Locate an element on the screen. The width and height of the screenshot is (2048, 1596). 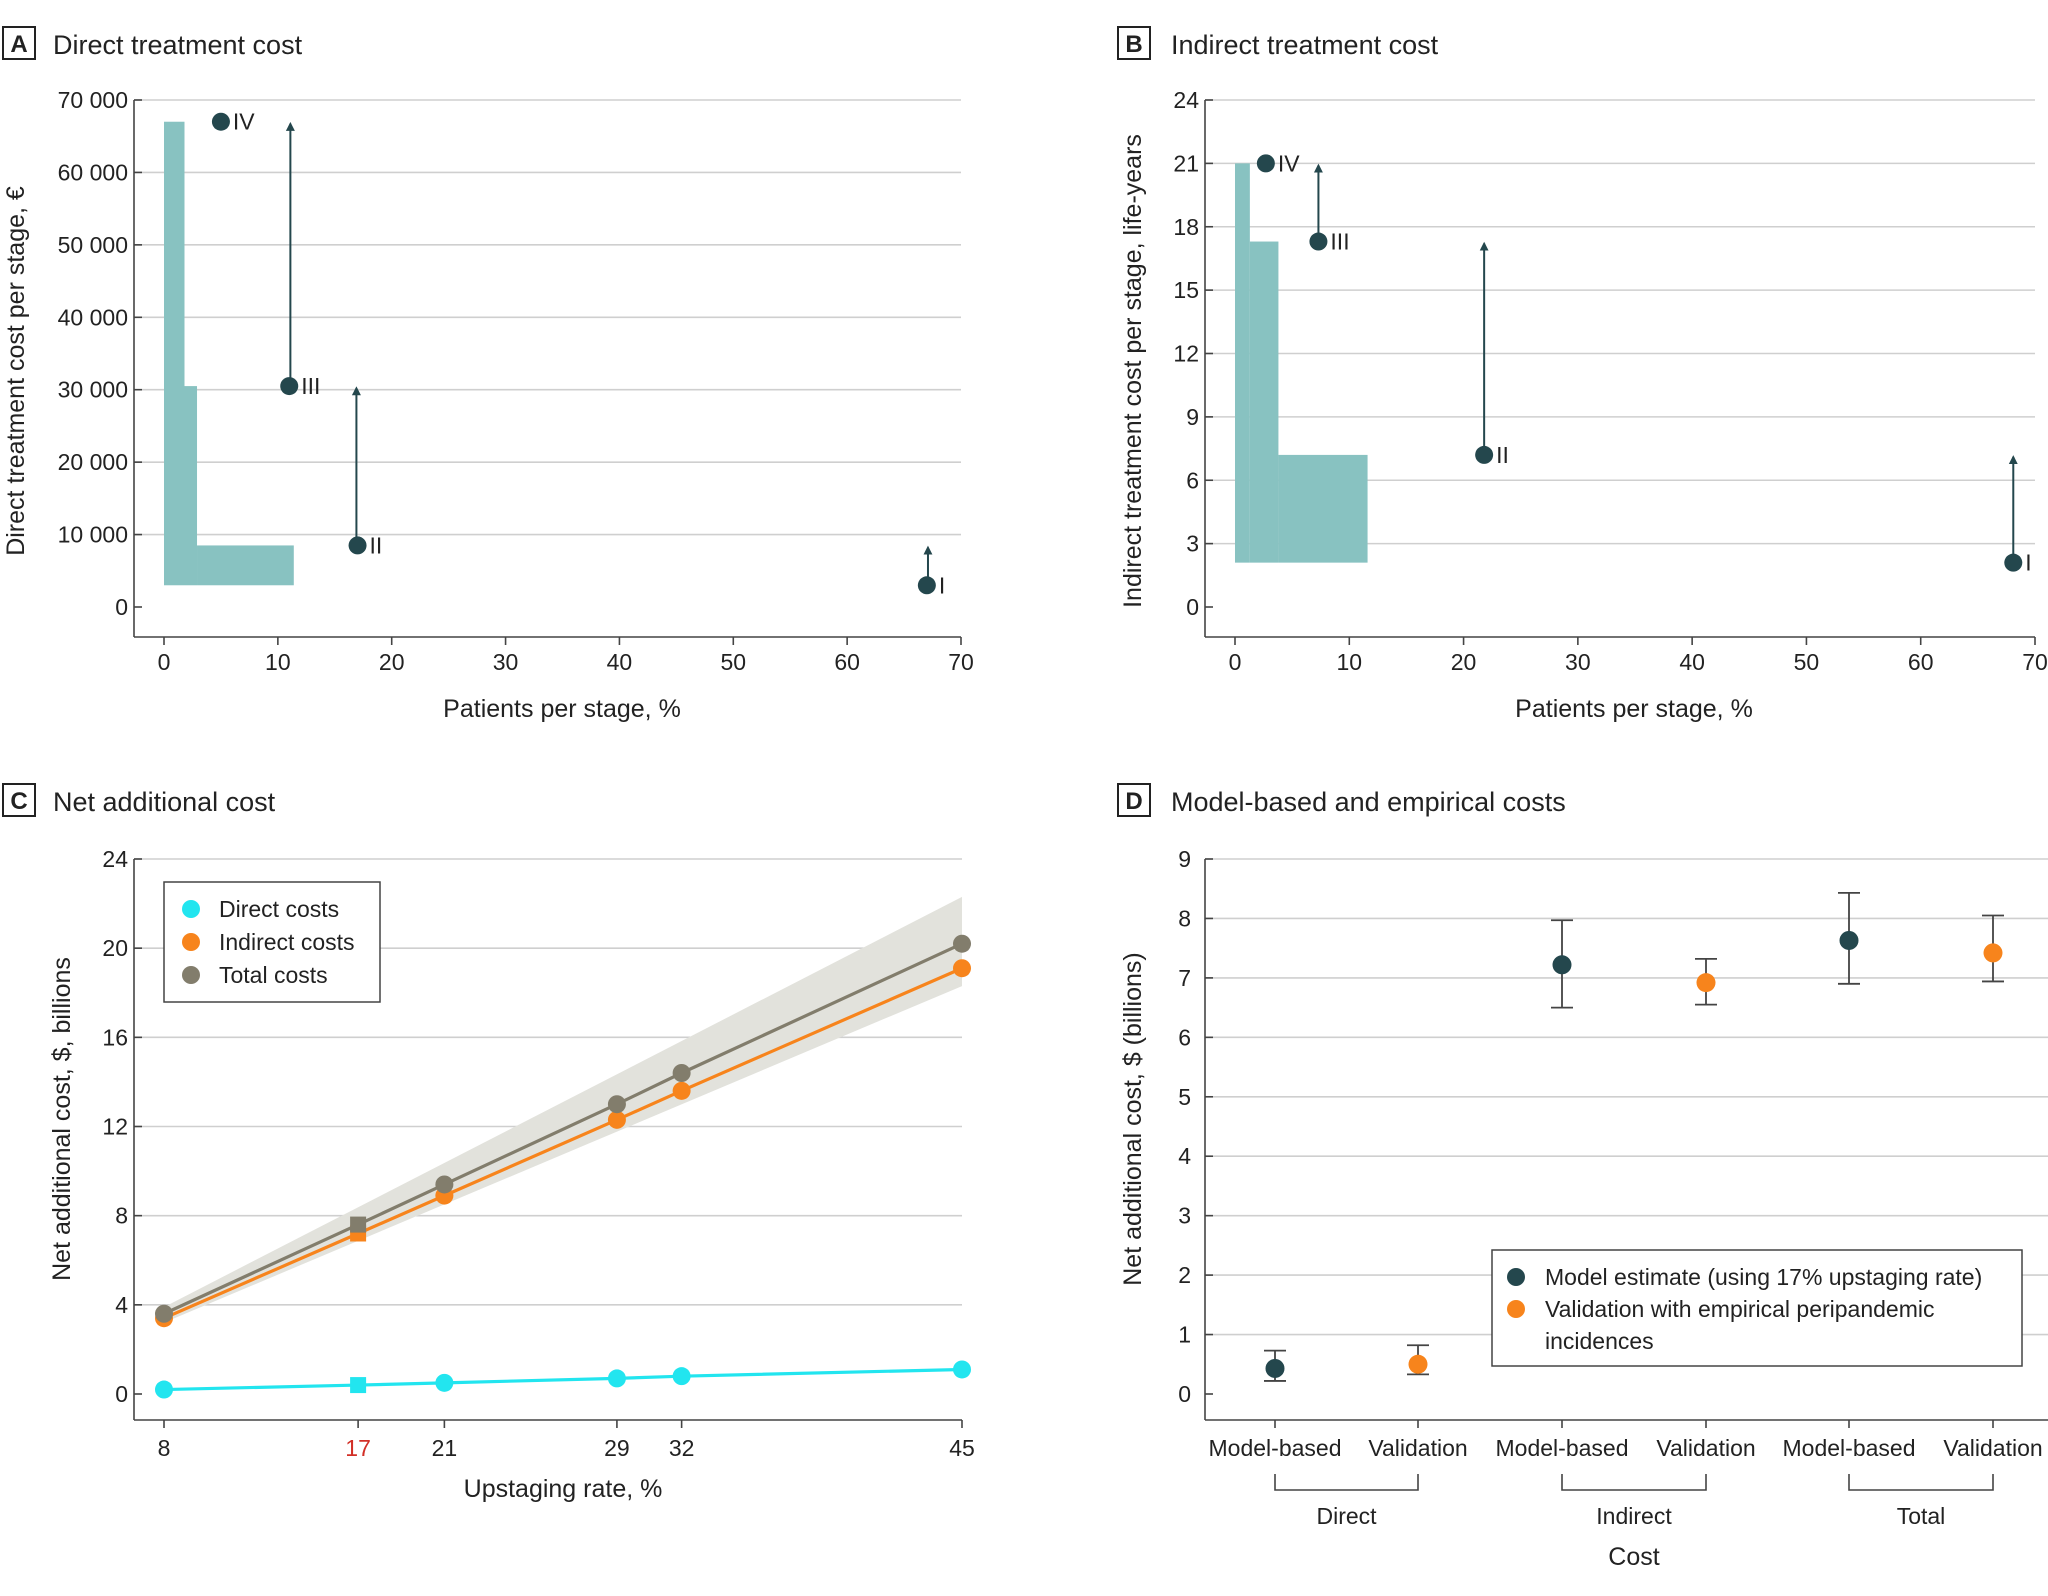
panel-c-x-axis-title: Upstaging rate, % is located at coordinates (563, 1489).